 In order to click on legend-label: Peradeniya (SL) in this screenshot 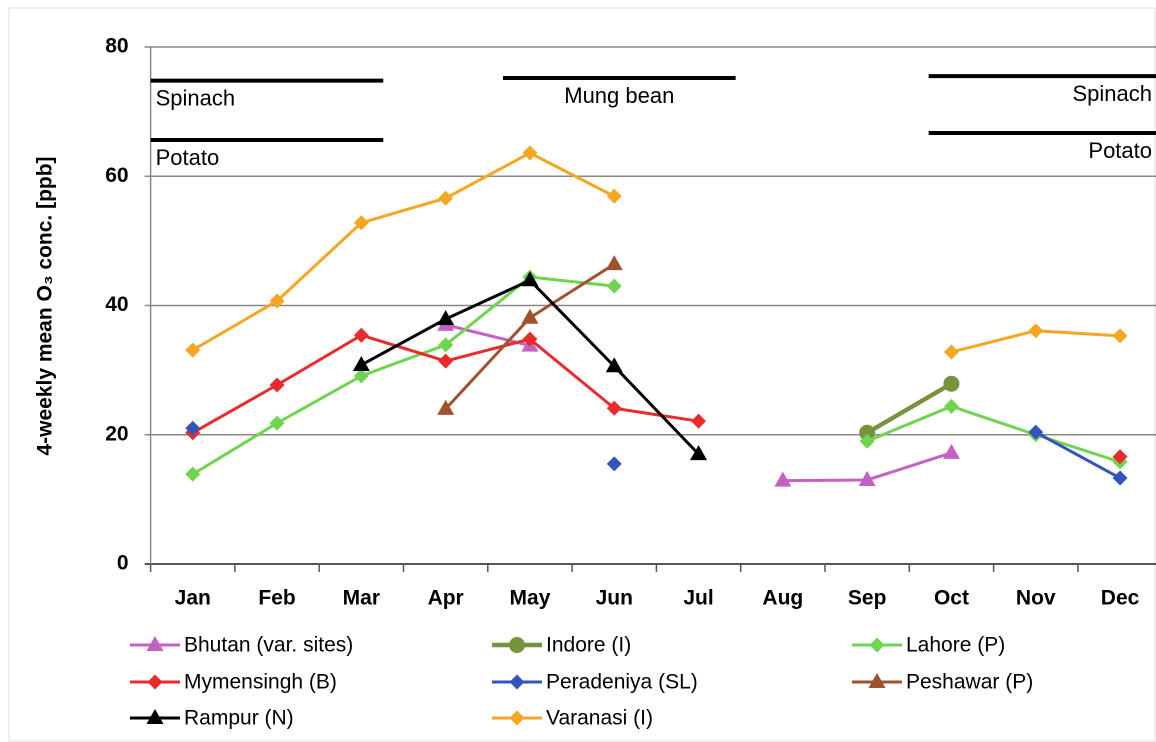, I will do `click(622, 682)`.